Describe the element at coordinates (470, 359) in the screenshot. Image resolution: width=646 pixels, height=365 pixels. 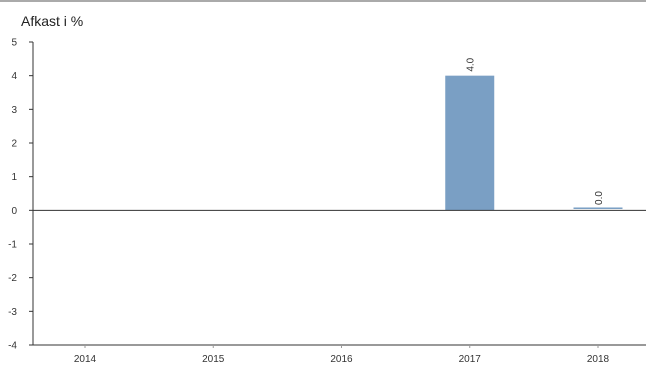
I see `x-tick-label: 2017` at that location.